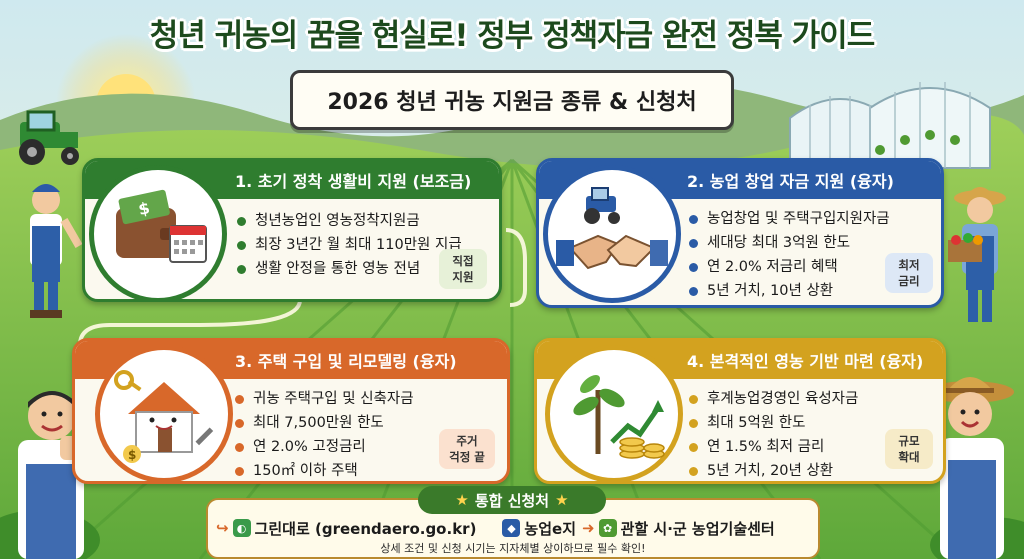 This screenshot has height=559, width=1024. What do you see at coordinates (365, 528) in the screenshot?
I see `channel-greendaero: 그린대로 (greendaero.go.kr)` at bounding box center [365, 528].